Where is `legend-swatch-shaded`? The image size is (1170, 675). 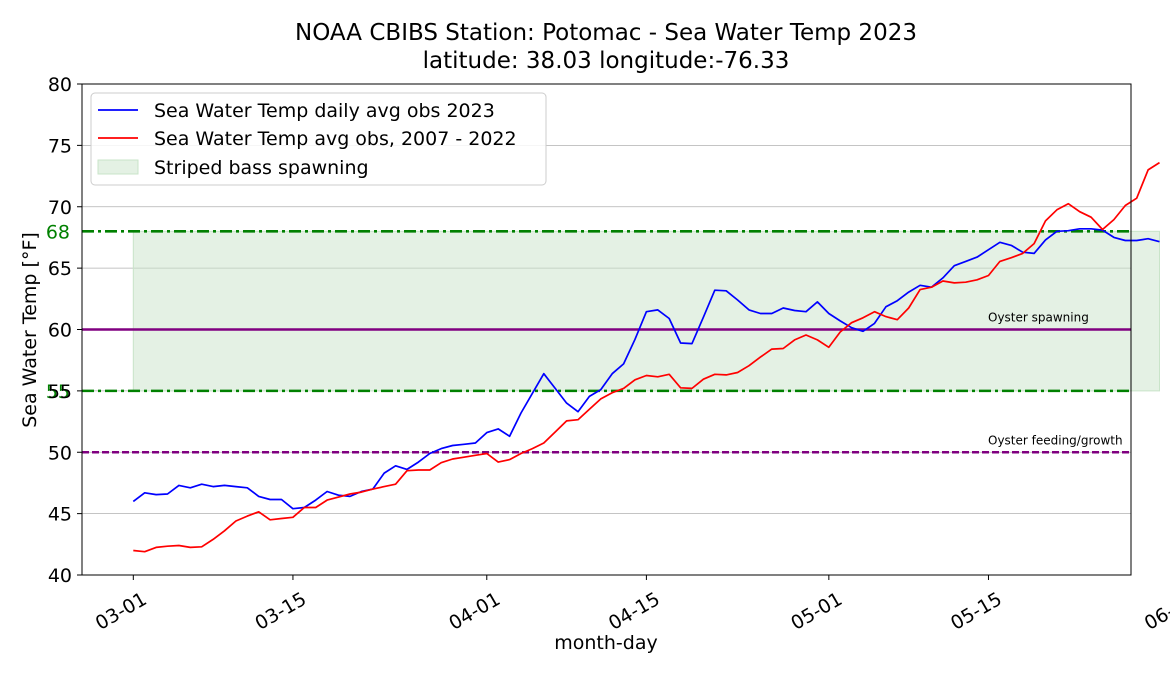
legend-swatch-shaded is located at coordinates (118, 167).